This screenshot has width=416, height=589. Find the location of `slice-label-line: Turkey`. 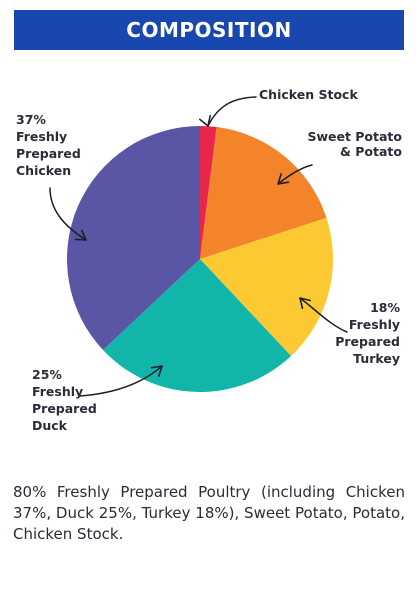

slice-label-line: Turkey is located at coordinates (376, 358).